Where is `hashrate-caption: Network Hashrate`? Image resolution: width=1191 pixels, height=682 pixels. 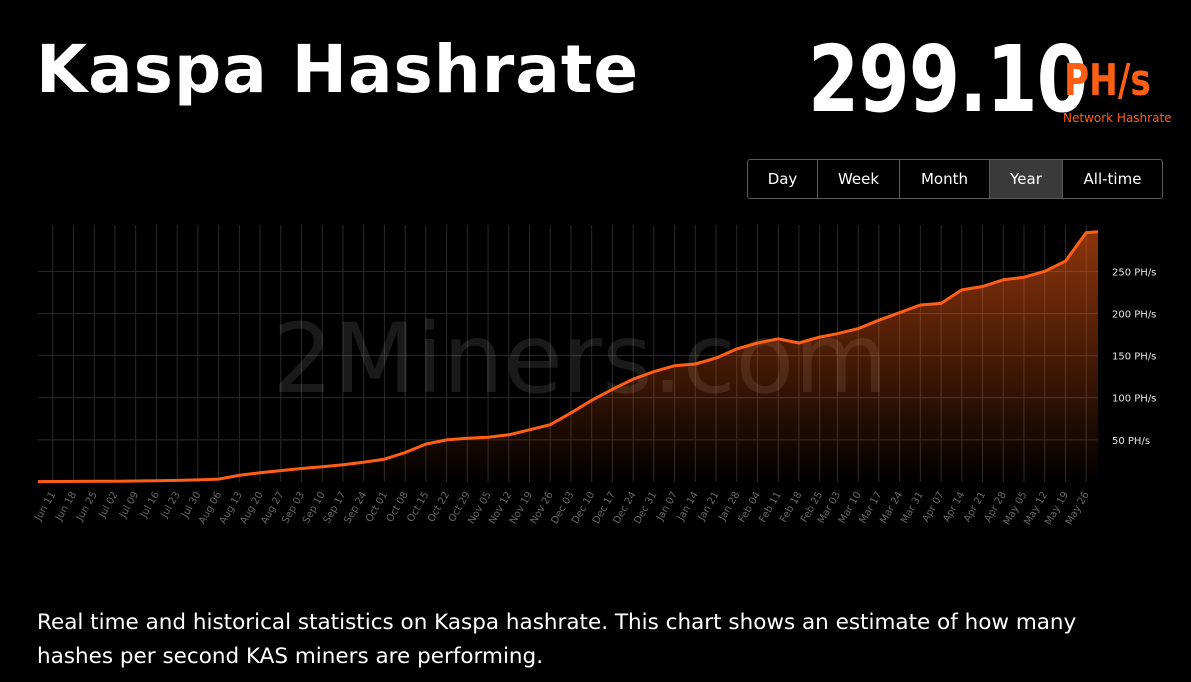 hashrate-caption: Network Hashrate is located at coordinates (1117, 118).